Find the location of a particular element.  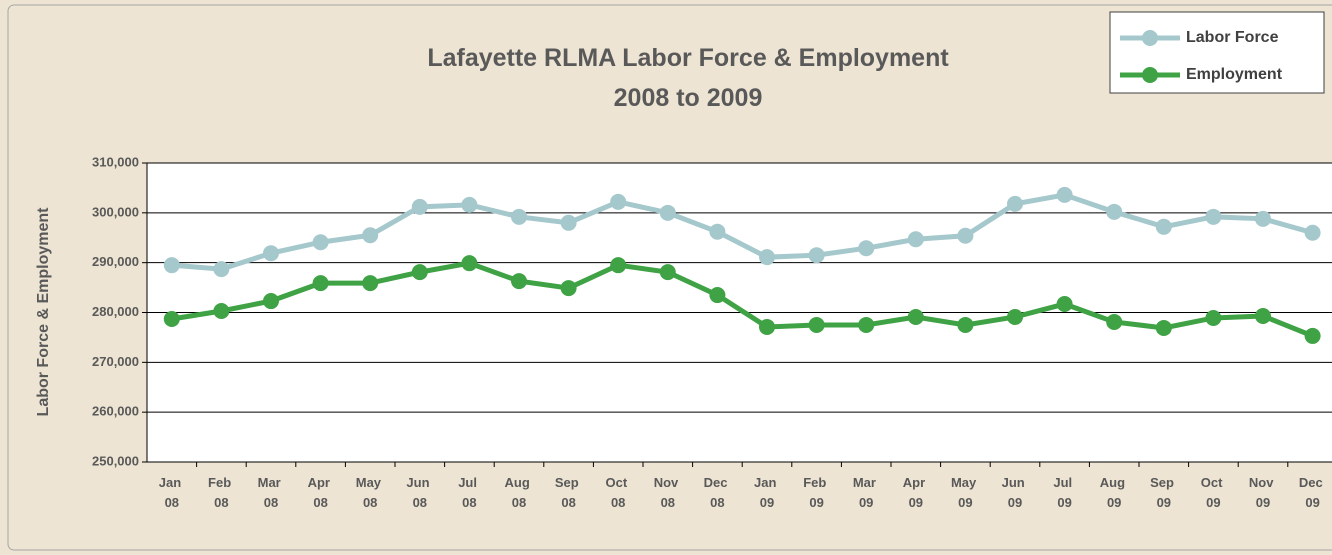

x-tick-label: Apr 08 is located at coordinates (321, 492).